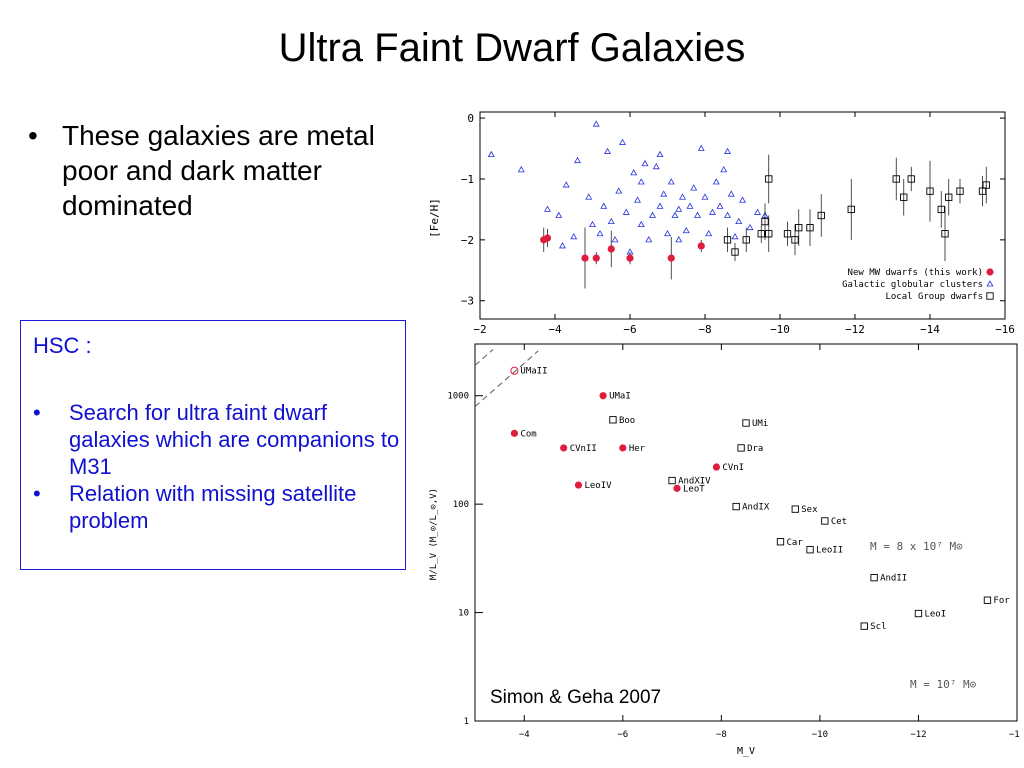 This screenshot has height=768, width=1024. I want to click on mass-contour, so click(506, 379).